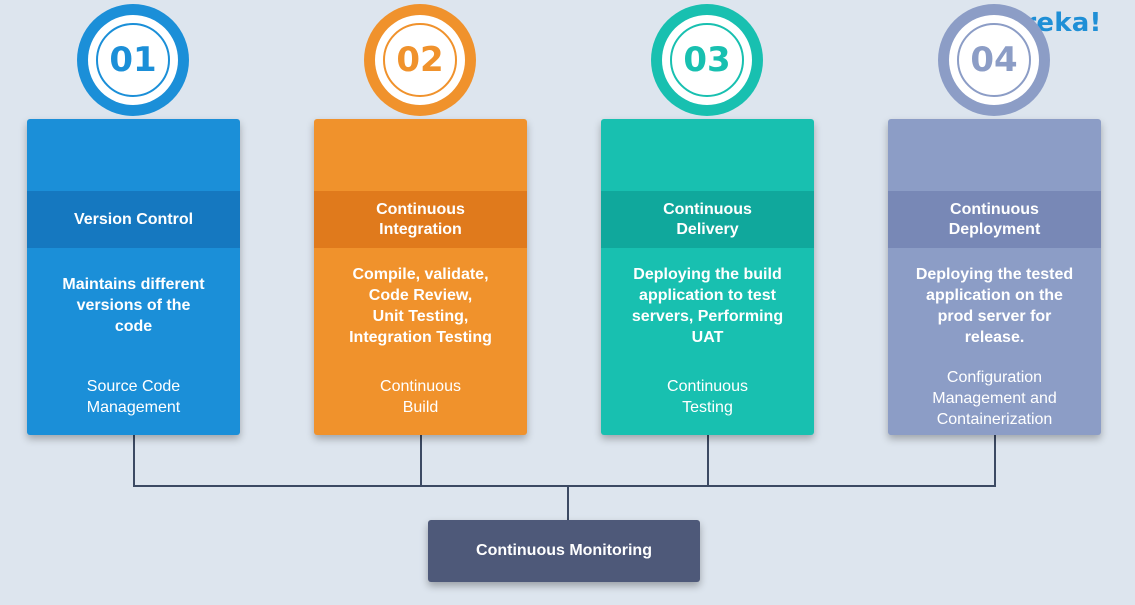 Image resolution: width=1135 pixels, height=605 pixels. What do you see at coordinates (994, 316) in the screenshot?
I see `stage-description-line: prod server for` at bounding box center [994, 316].